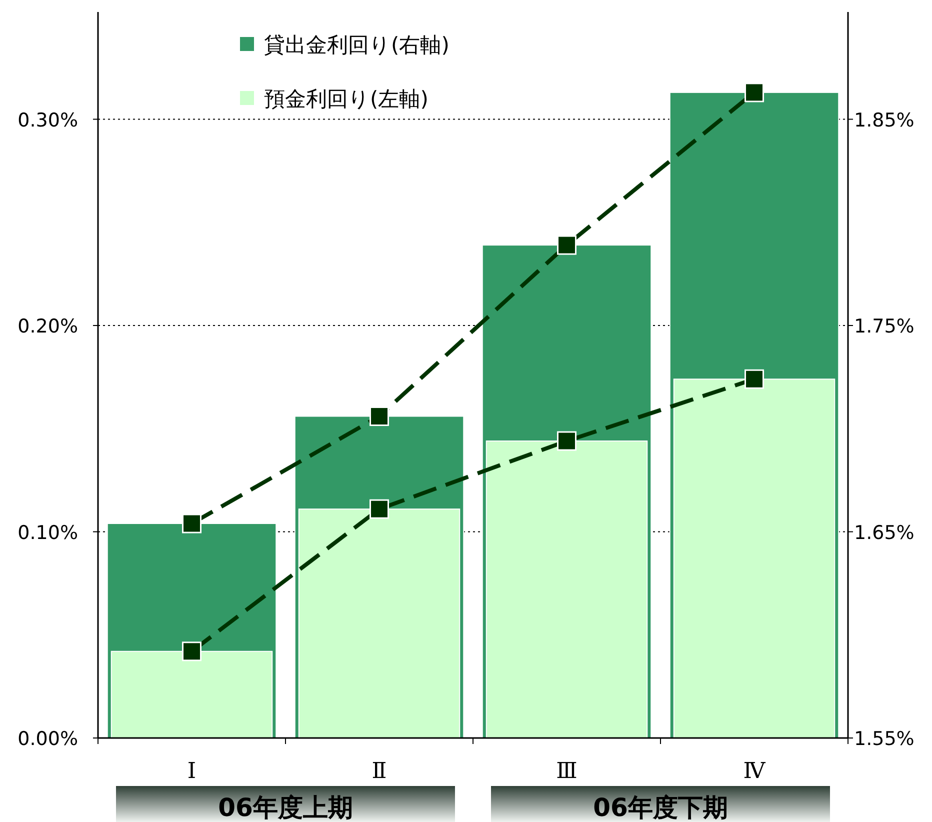  Describe the element at coordinates (884, 739) in the screenshot. I see `y2-tick-label: 1.55%` at that location.